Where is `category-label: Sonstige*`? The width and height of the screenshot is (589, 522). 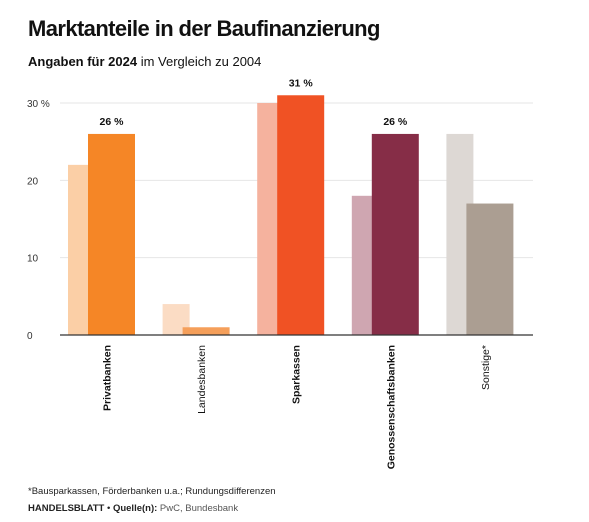
category-label: Sonstige* is located at coordinates (486, 367).